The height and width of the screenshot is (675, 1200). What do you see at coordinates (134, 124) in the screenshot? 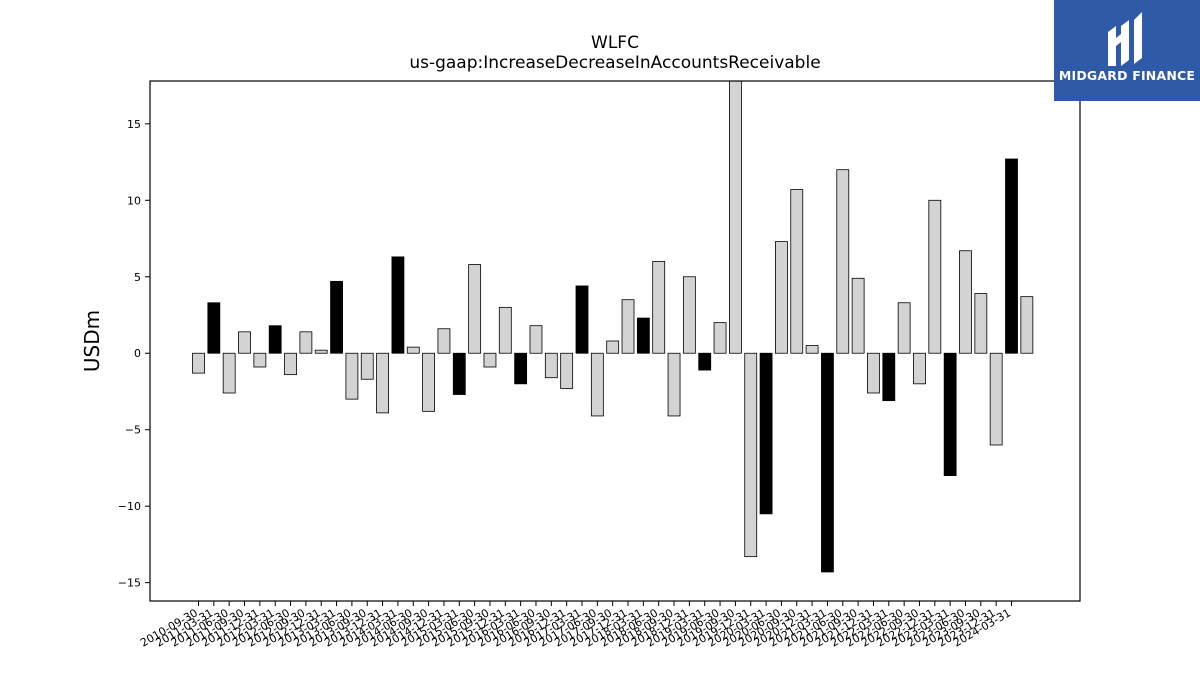
I see `y-tick-label: 15` at bounding box center [134, 124].